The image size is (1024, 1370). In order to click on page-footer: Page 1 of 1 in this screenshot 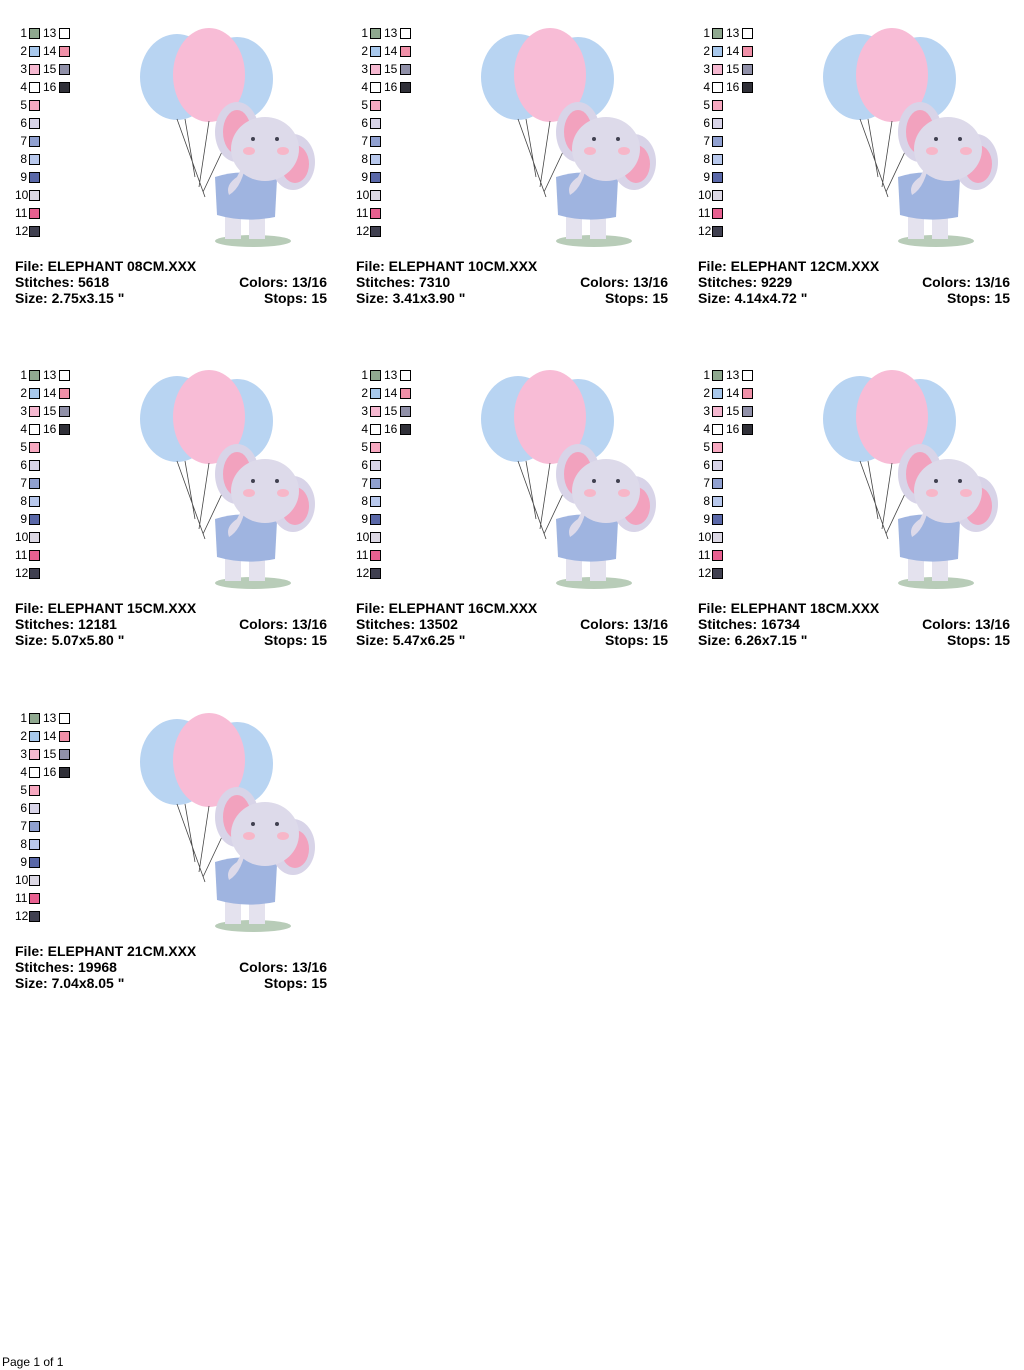, I will do `click(33, 1362)`.